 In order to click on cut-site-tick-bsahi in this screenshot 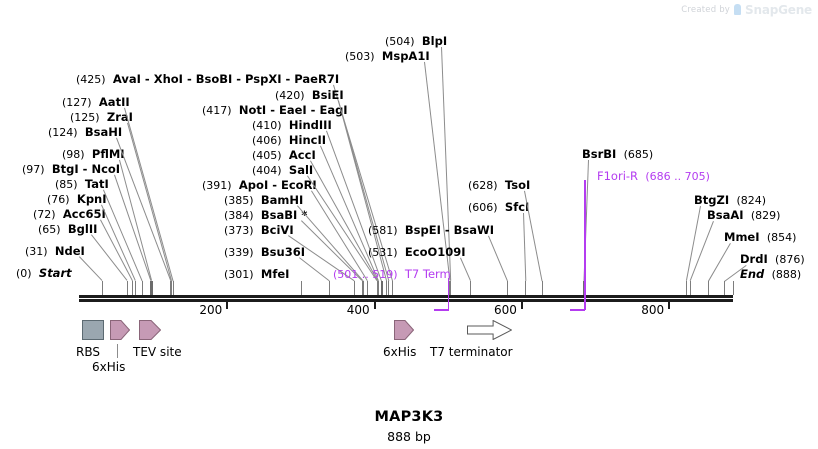, I will do `click(171, 288)`.